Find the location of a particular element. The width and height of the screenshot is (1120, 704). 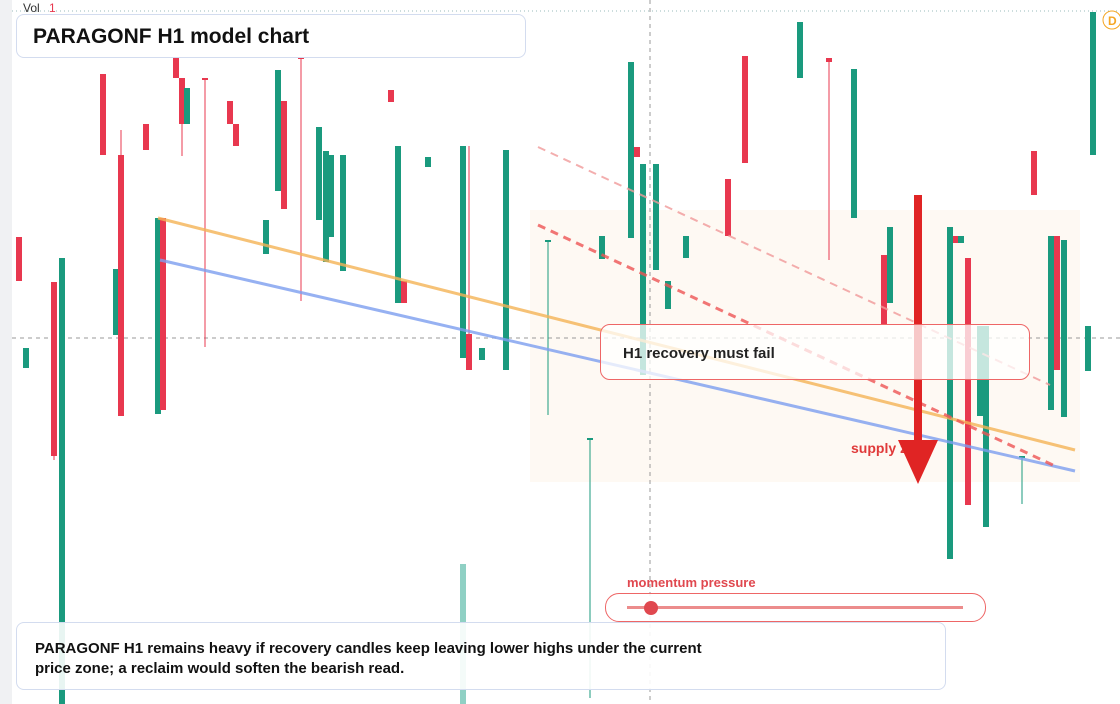

gauge is located at coordinates (795, 607).